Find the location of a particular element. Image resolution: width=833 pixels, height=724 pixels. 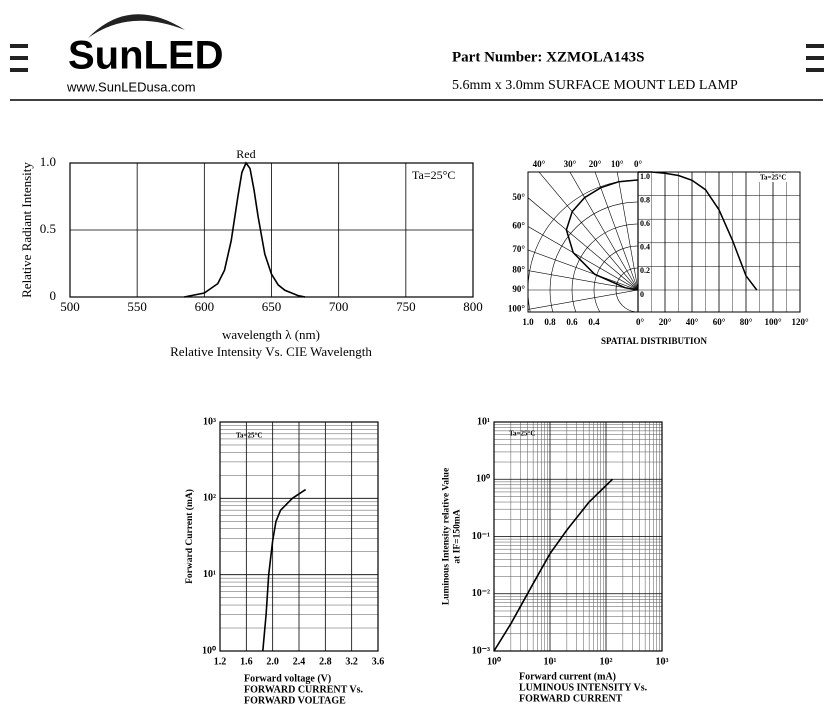

y-tick-label: 10² is located at coordinates (209, 498).